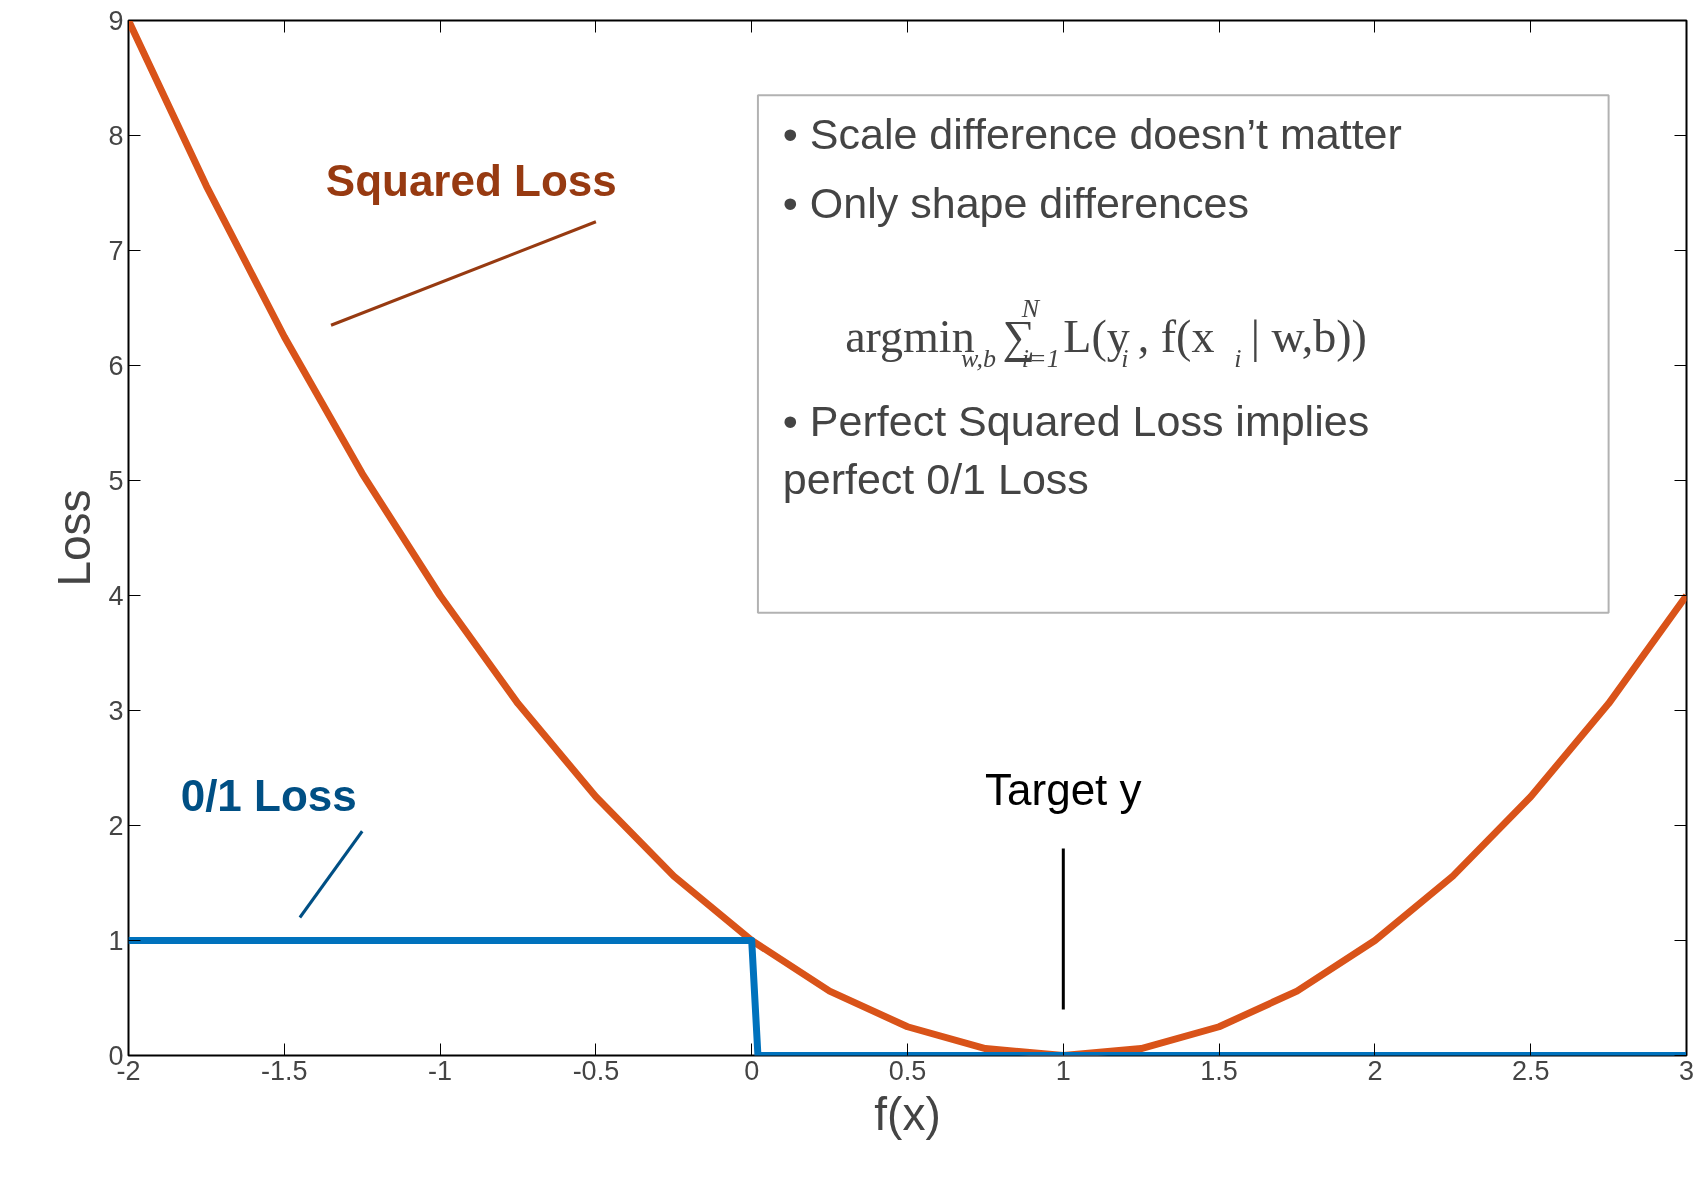  I want to click on x-tick-label: 1.5, so click(1219, 1070).